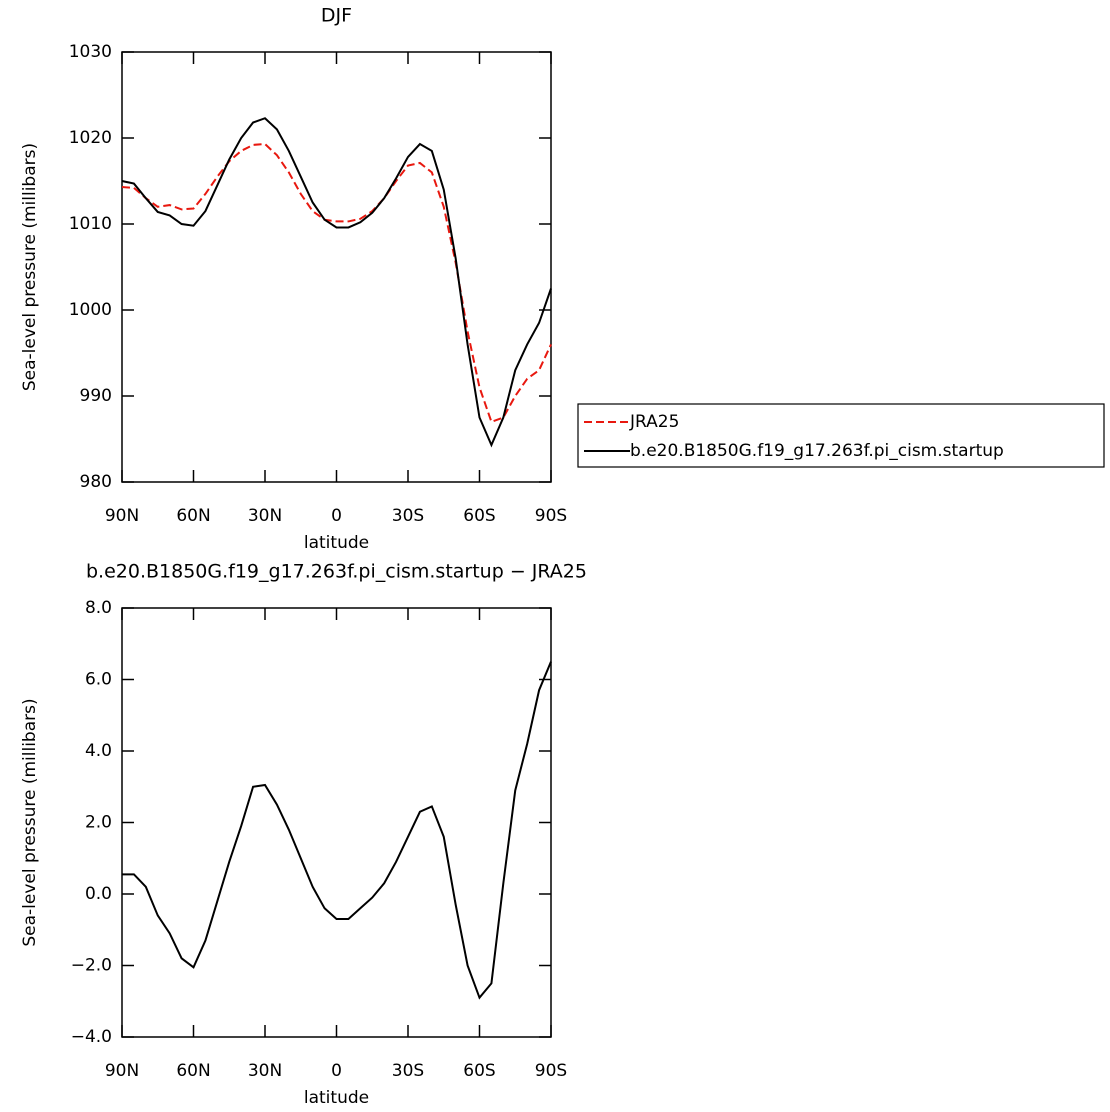  What do you see at coordinates (98, 823) in the screenshot?
I see `y-tick-label: 2.0` at bounding box center [98, 823].